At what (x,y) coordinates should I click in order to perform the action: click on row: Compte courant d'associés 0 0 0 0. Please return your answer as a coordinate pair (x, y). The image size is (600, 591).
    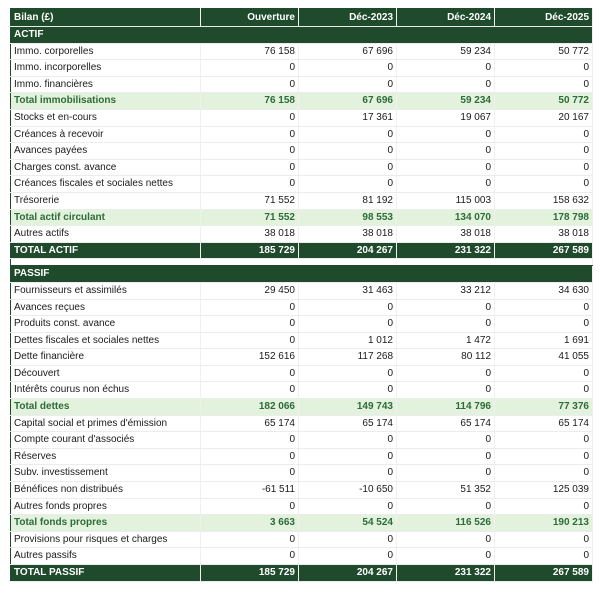
    Looking at the image, I should click on (301, 440).